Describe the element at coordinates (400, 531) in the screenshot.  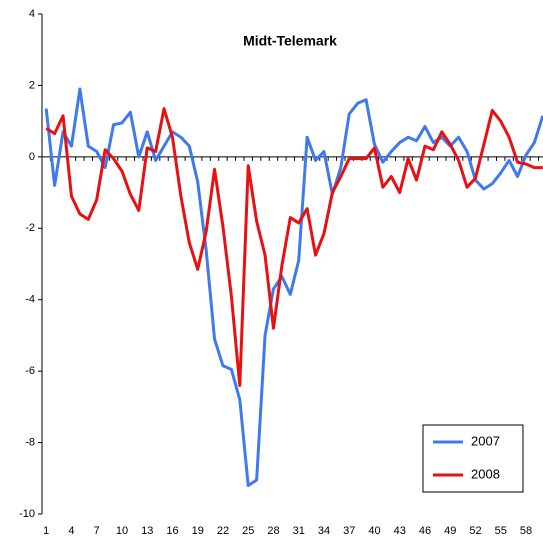
I see `x-tick-label: 43` at that location.